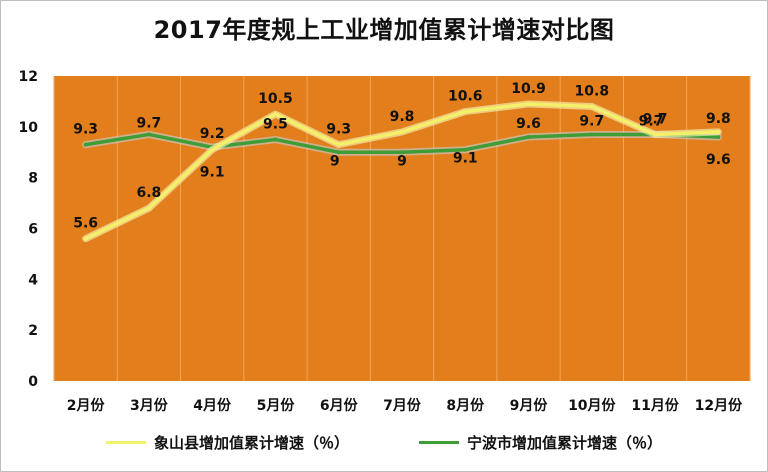 The image size is (768, 472). Describe the element at coordinates (565, 442) in the screenshot. I see `legend-label-ningbo: 宁波市增加值累计增速（％）` at that location.